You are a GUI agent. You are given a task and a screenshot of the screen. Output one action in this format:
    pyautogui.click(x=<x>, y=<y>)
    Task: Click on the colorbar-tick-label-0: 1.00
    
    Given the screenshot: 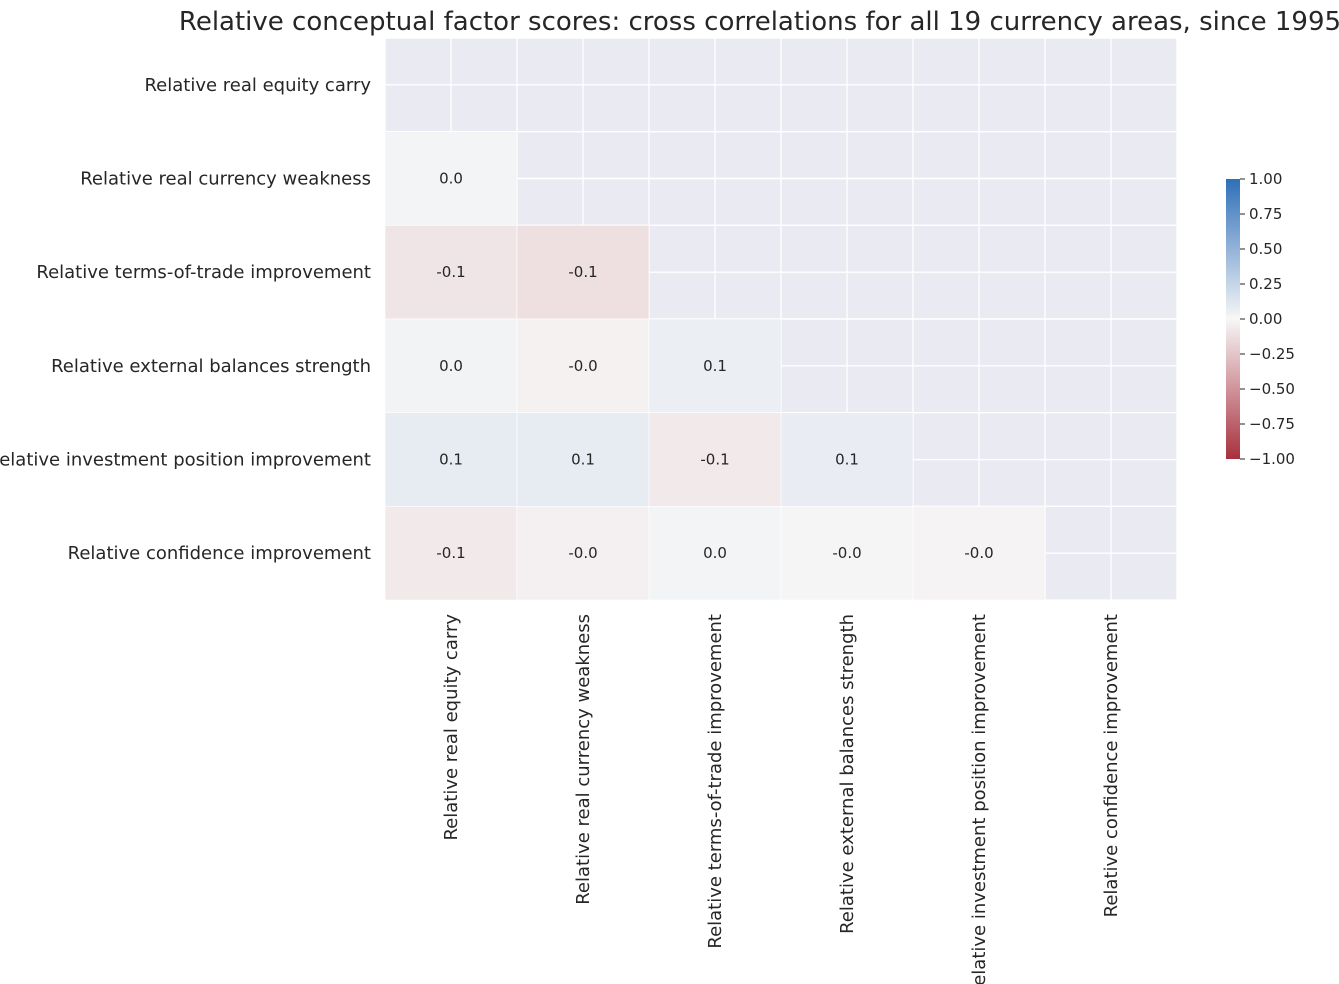 What is the action you would take?
    pyautogui.click(x=1265, y=179)
    